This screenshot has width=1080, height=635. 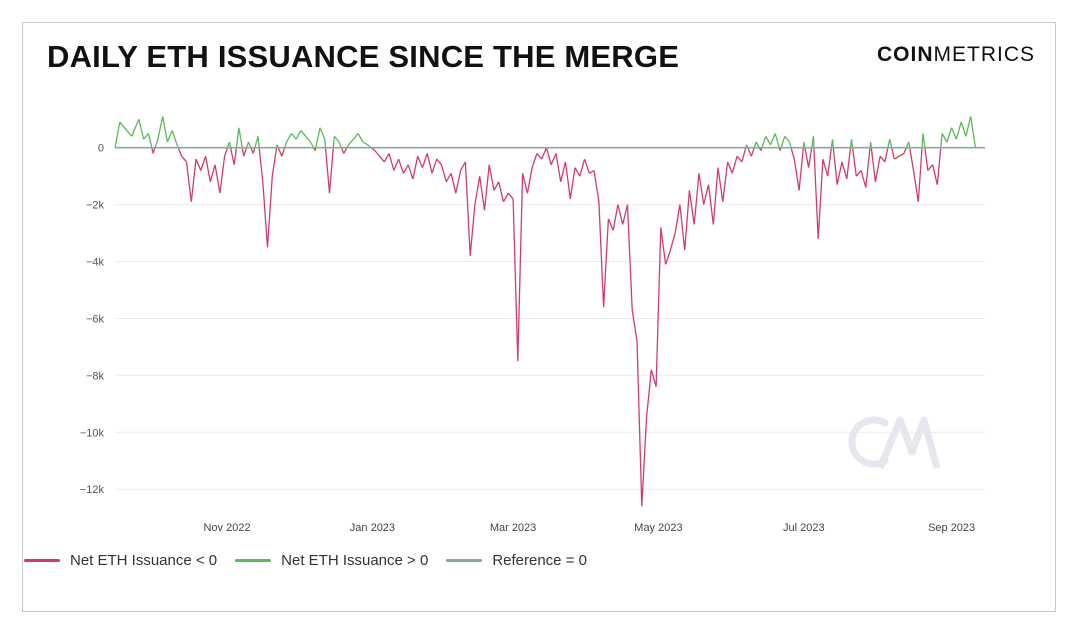 I want to click on series-line-positive, so click(x=545, y=132).